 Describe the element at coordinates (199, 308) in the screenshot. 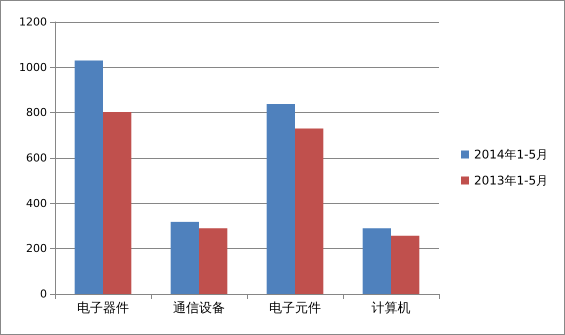

I see `x-tick-label: 通信设备` at that location.